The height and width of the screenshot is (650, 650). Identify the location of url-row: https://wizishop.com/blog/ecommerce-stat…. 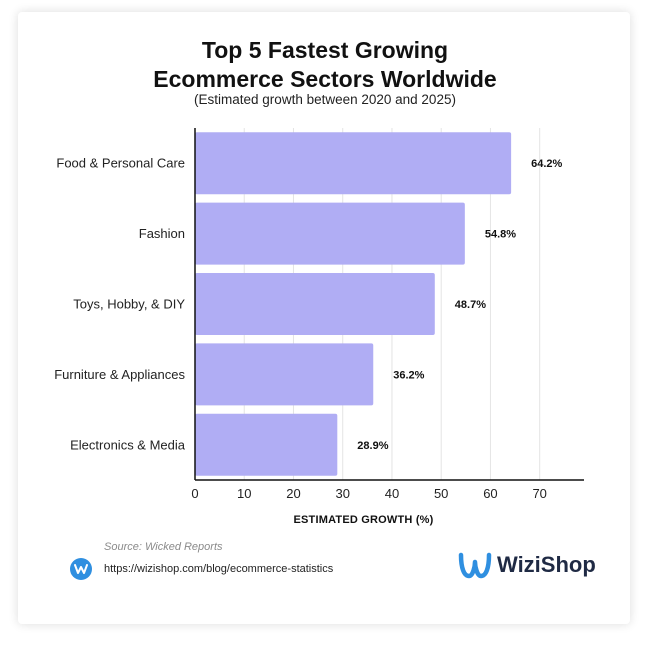
(201, 569).